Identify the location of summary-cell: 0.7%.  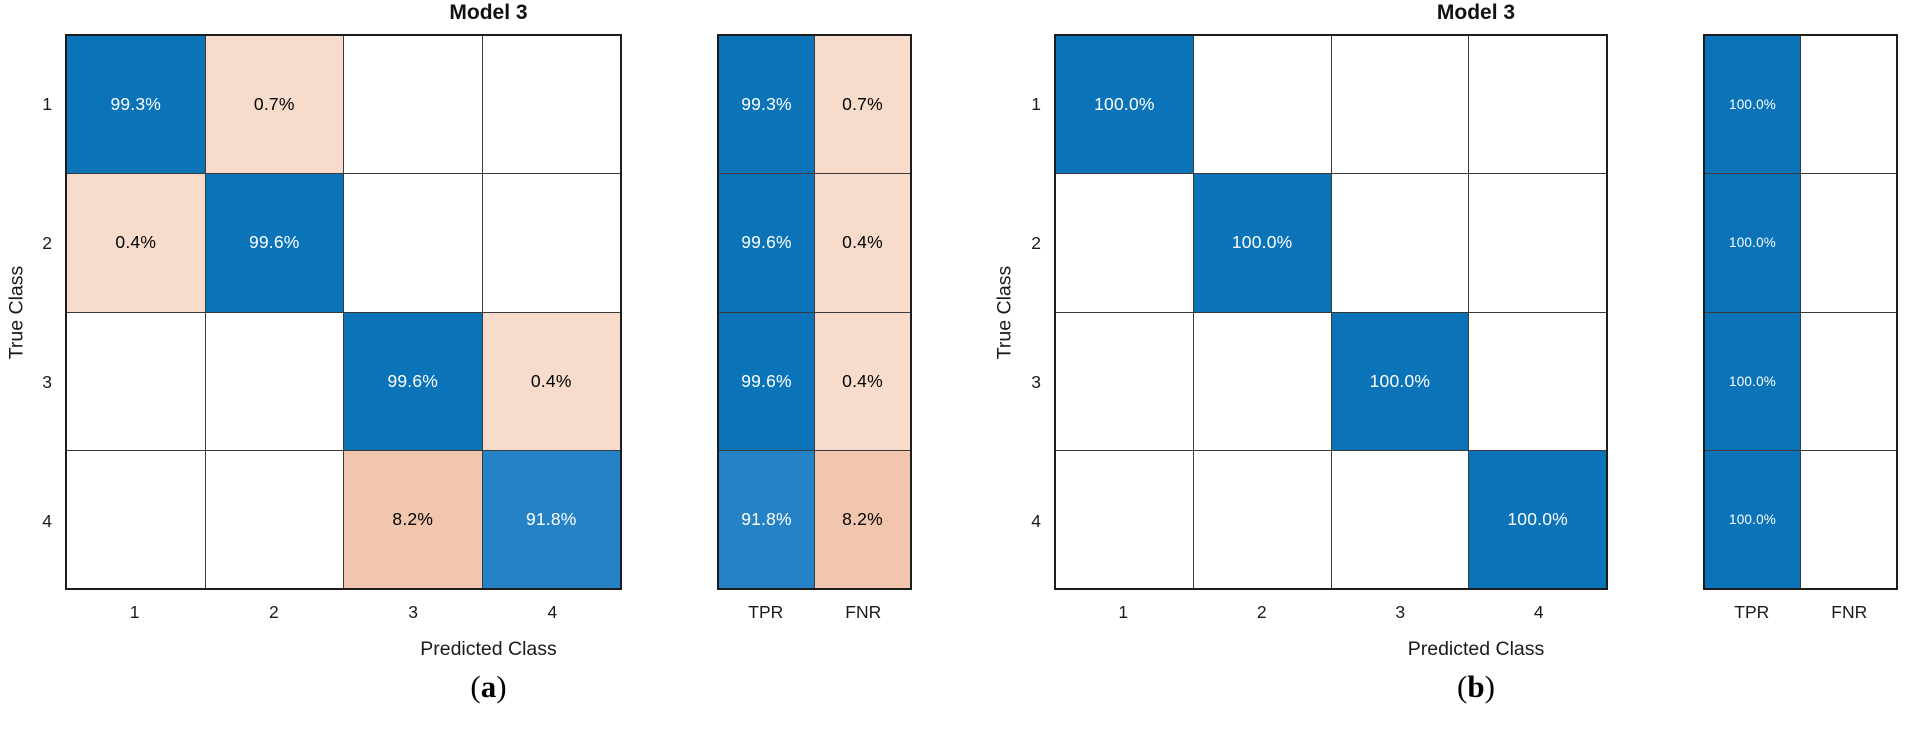
(862, 105).